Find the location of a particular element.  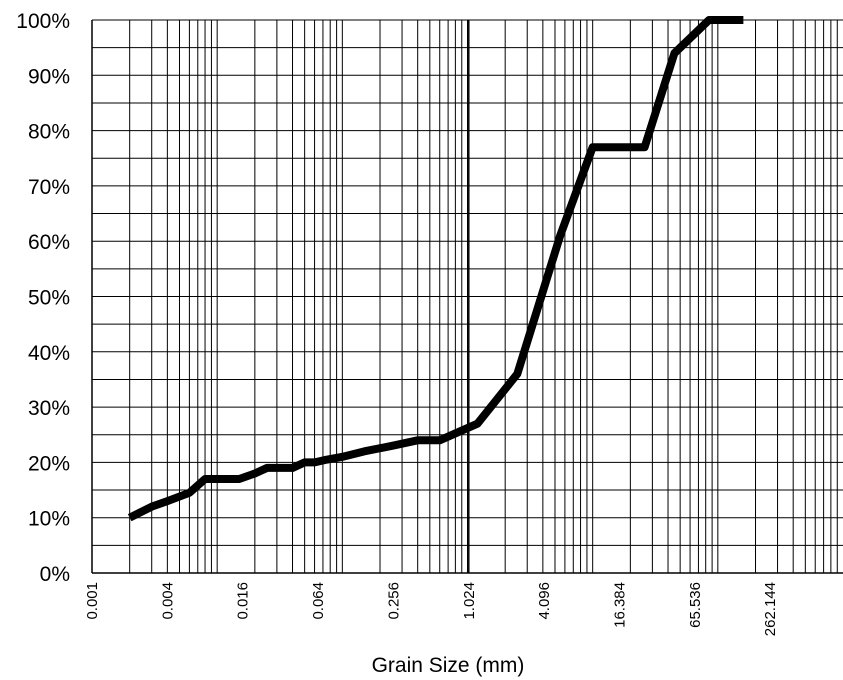

x-tick-label: 4.096 is located at coordinates (544, 601).